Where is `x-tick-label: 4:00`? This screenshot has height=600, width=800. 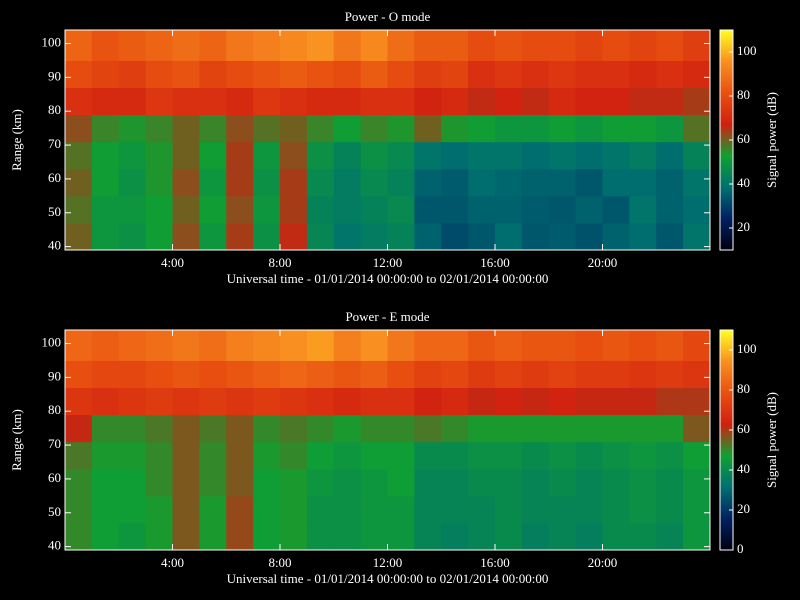 x-tick-label: 4:00 is located at coordinates (172, 262).